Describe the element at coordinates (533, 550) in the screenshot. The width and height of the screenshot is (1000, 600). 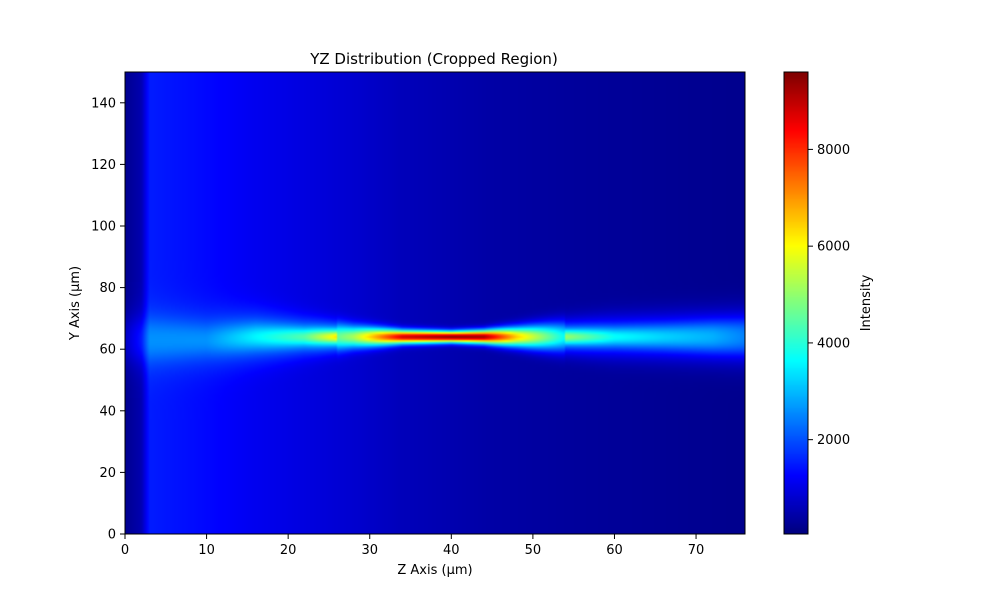
I see `x-tick-label: 50` at that location.